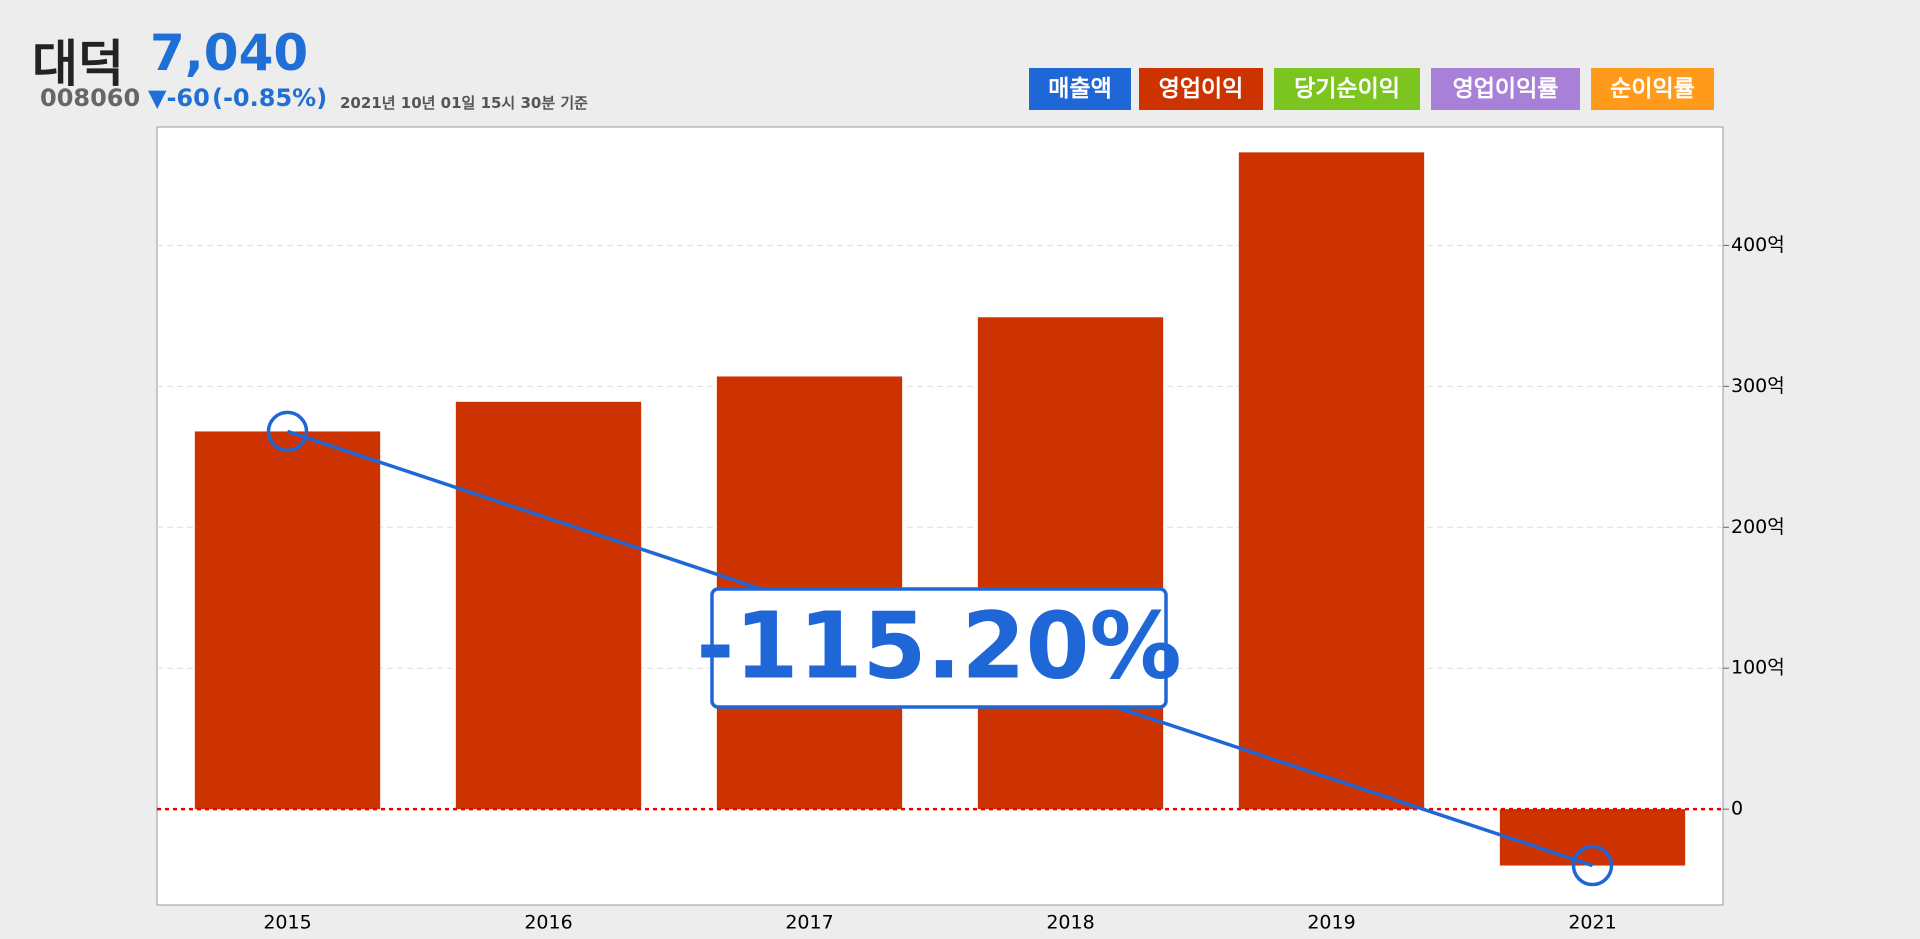 Image resolution: width=1920 pixels, height=939 pixels. I want to click on annotation: -115.20%, so click(938, 645).